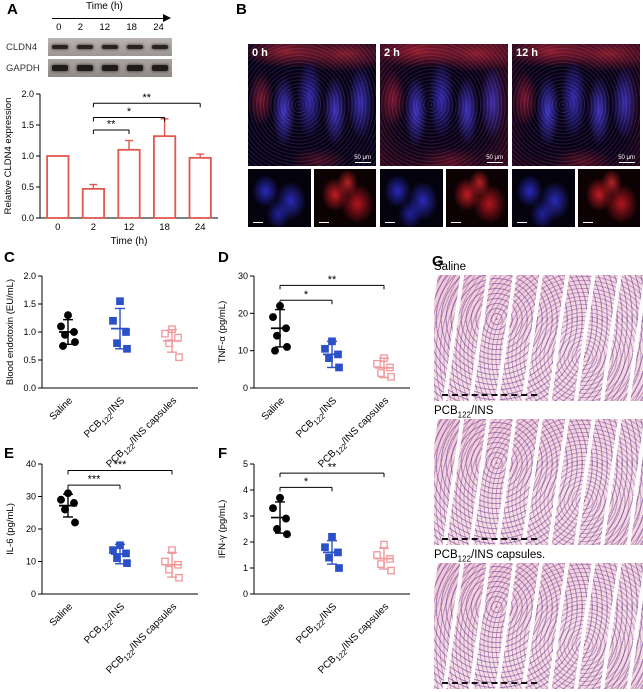 Image resolution: width=643 pixels, height=692 pixels. Describe the element at coordinates (9, 453) in the screenshot. I see `panel-label-e: E` at that location.